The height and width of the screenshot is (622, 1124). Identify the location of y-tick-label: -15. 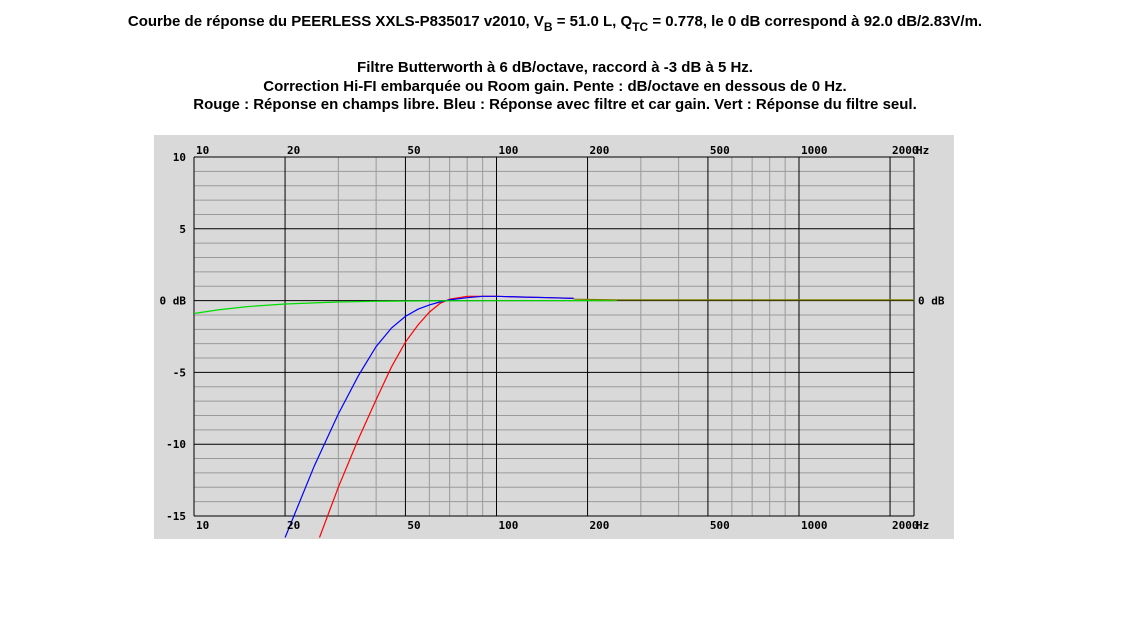
(176, 516).